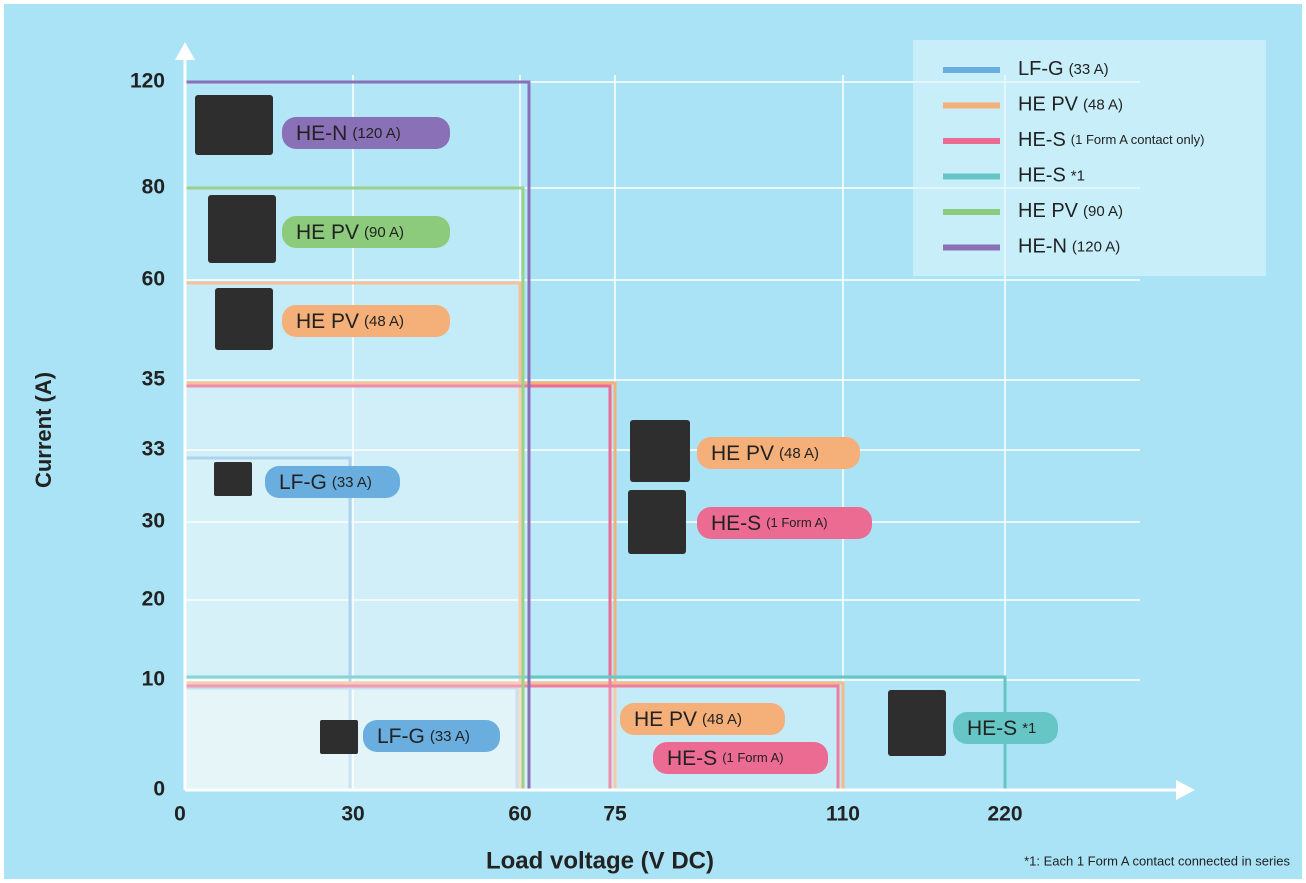 This screenshot has width=1306, height=883. I want to click on legend-rating: (1 Form A contact only), so click(1138, 139).